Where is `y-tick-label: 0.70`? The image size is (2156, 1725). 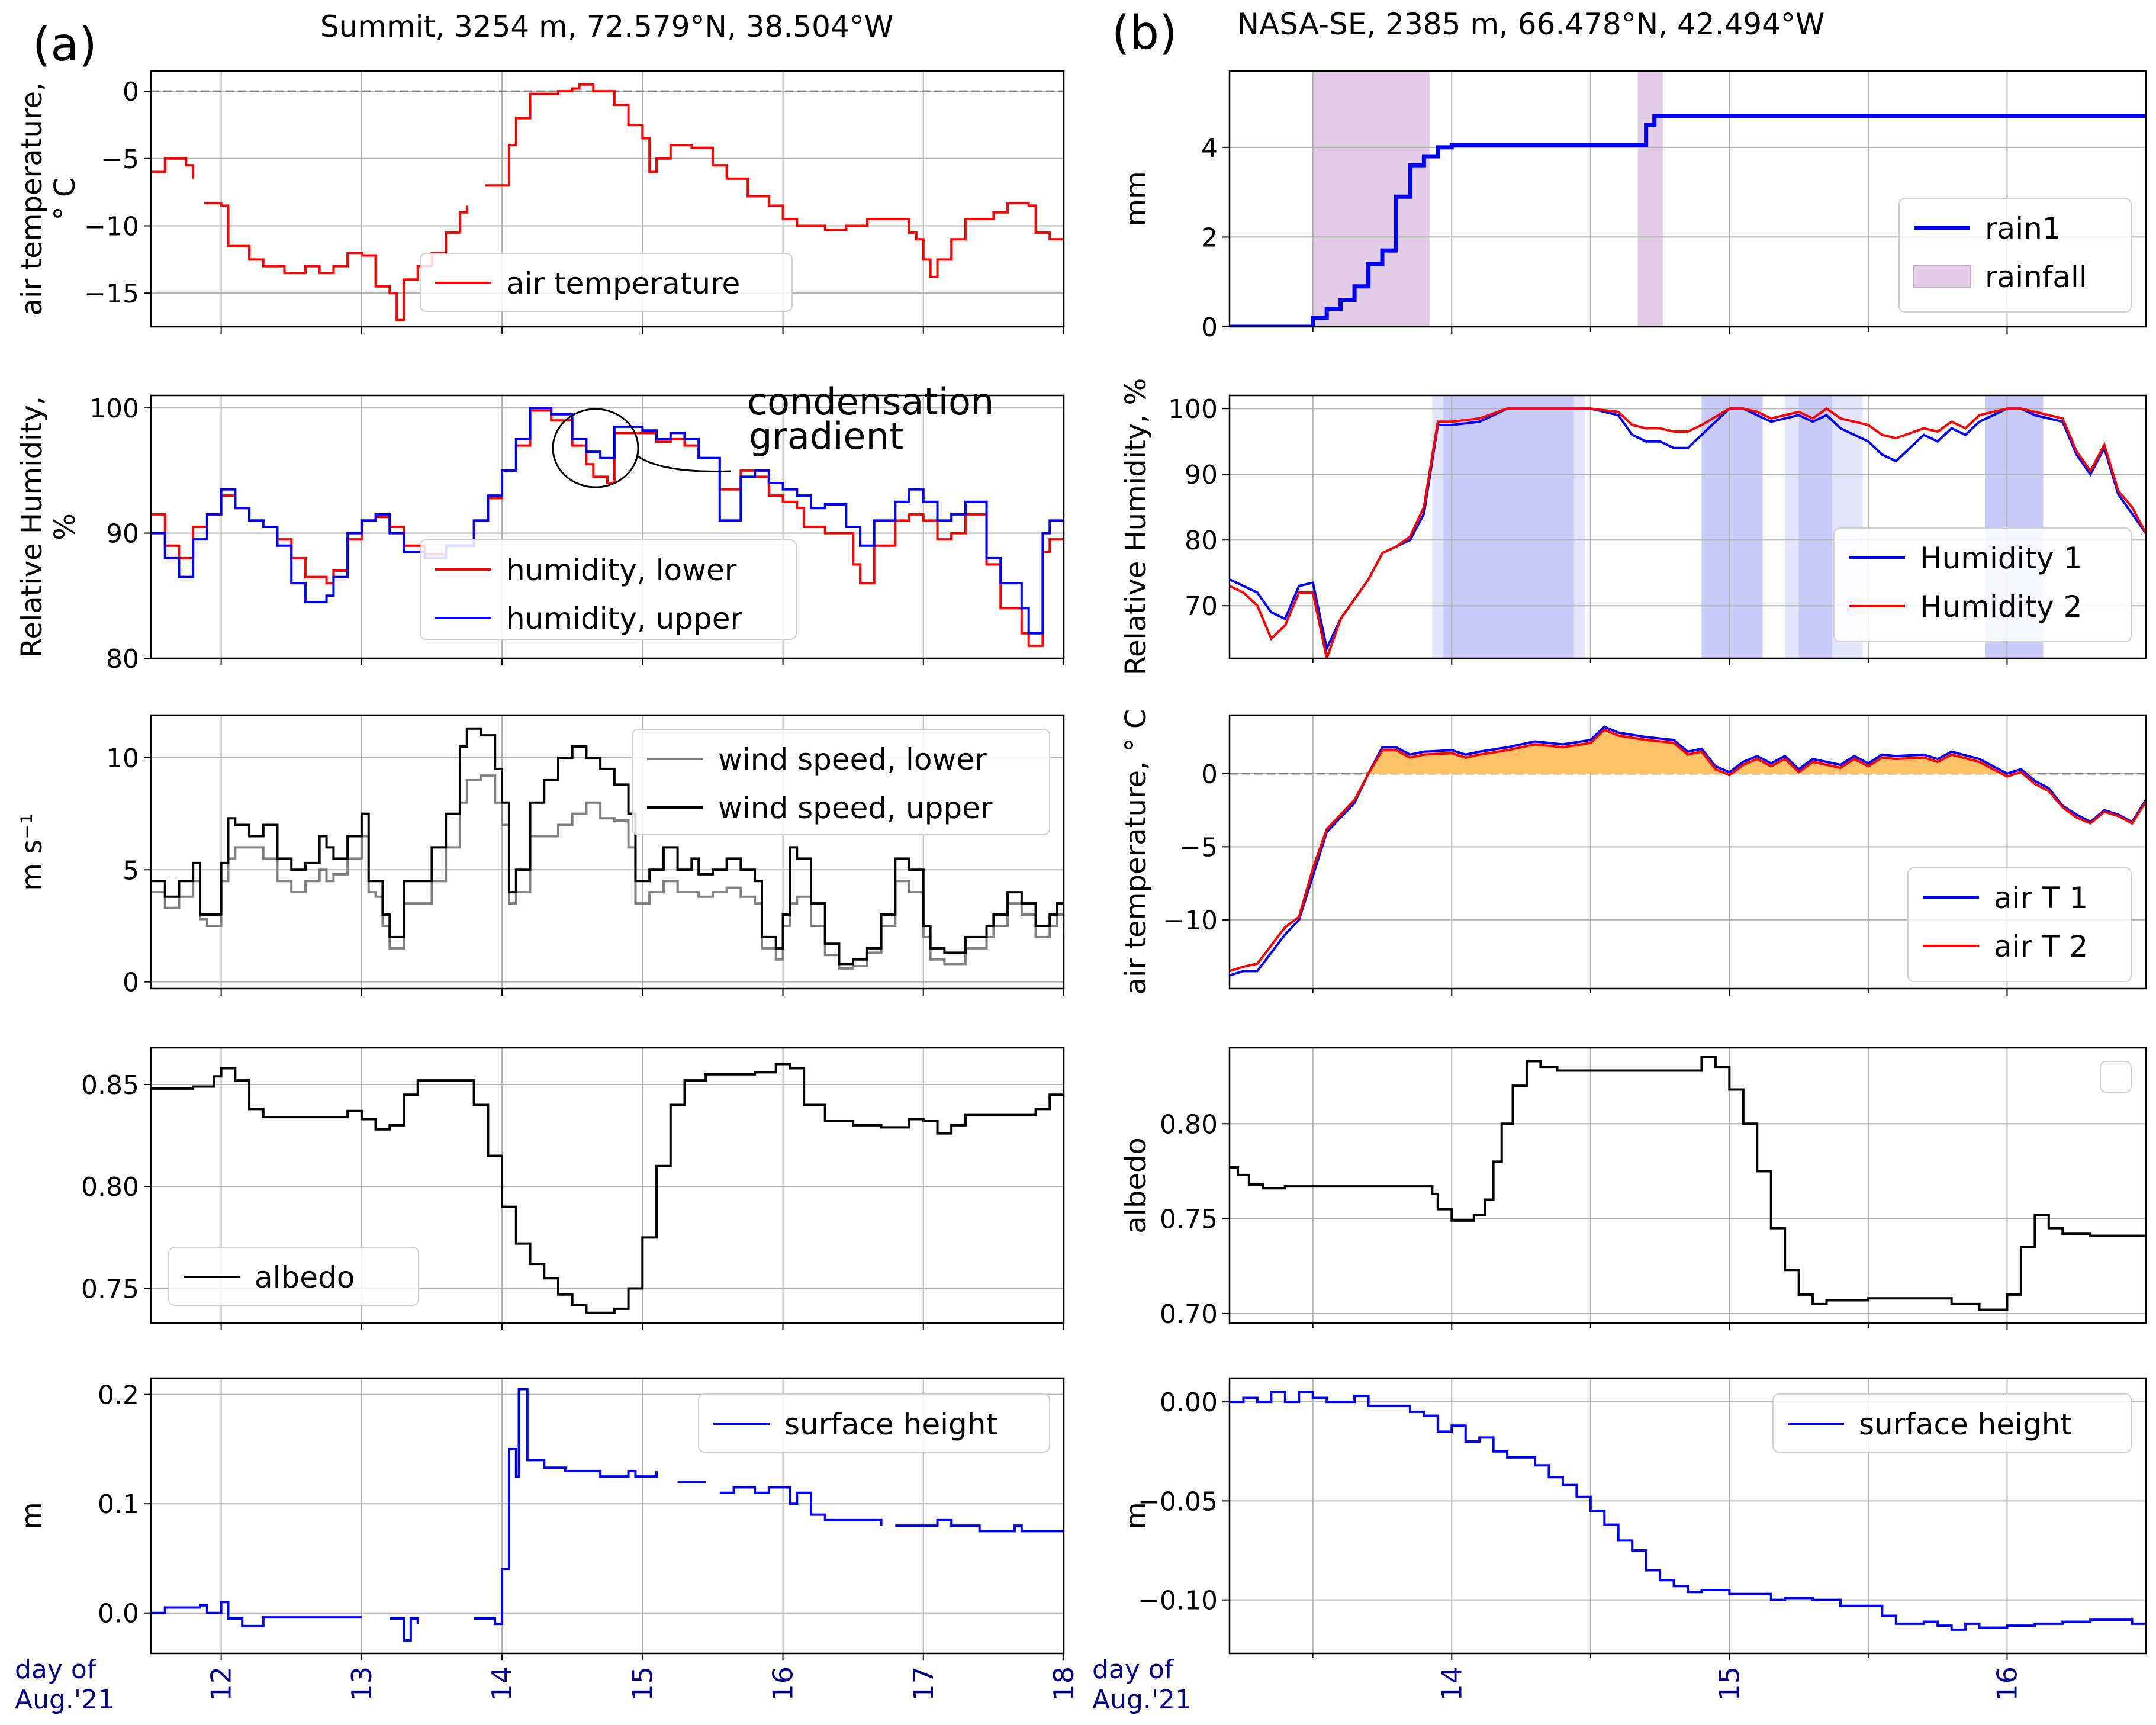 y-tick-label: 0.70 is located at coordinates (1189, 1314).